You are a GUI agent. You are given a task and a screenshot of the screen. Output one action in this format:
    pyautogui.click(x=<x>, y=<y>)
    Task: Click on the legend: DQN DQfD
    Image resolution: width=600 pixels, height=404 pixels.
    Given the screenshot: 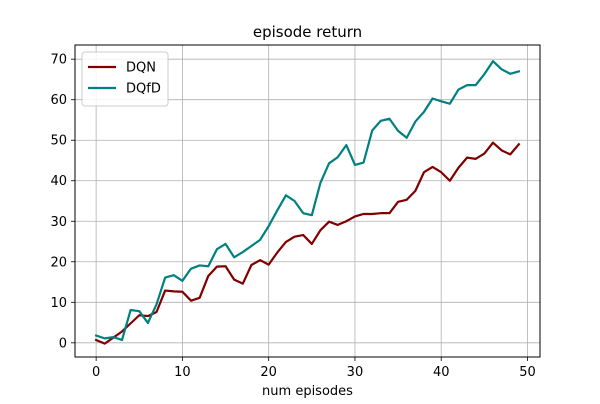 What is the action you would take?
    pyautogui.click(x=125, y=79)
    